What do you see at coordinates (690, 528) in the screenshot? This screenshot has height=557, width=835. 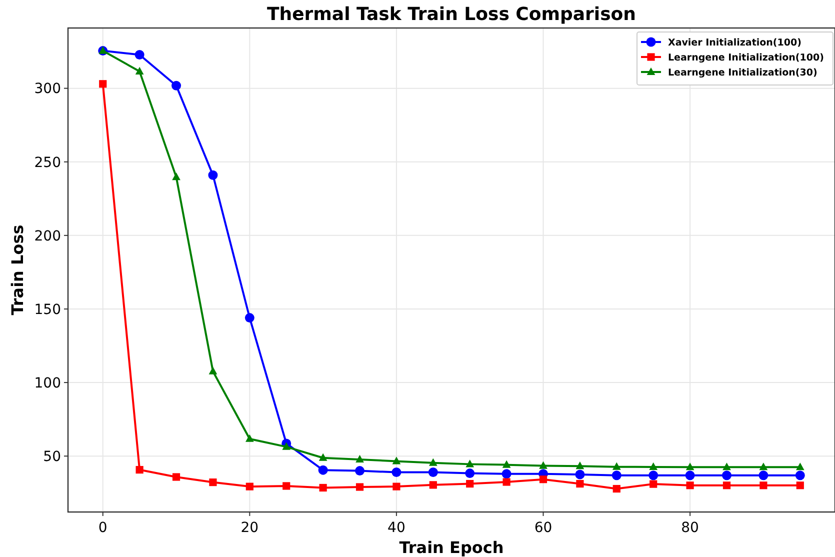 I see `x-tick-label: 80` at bounding box center [690, 528].